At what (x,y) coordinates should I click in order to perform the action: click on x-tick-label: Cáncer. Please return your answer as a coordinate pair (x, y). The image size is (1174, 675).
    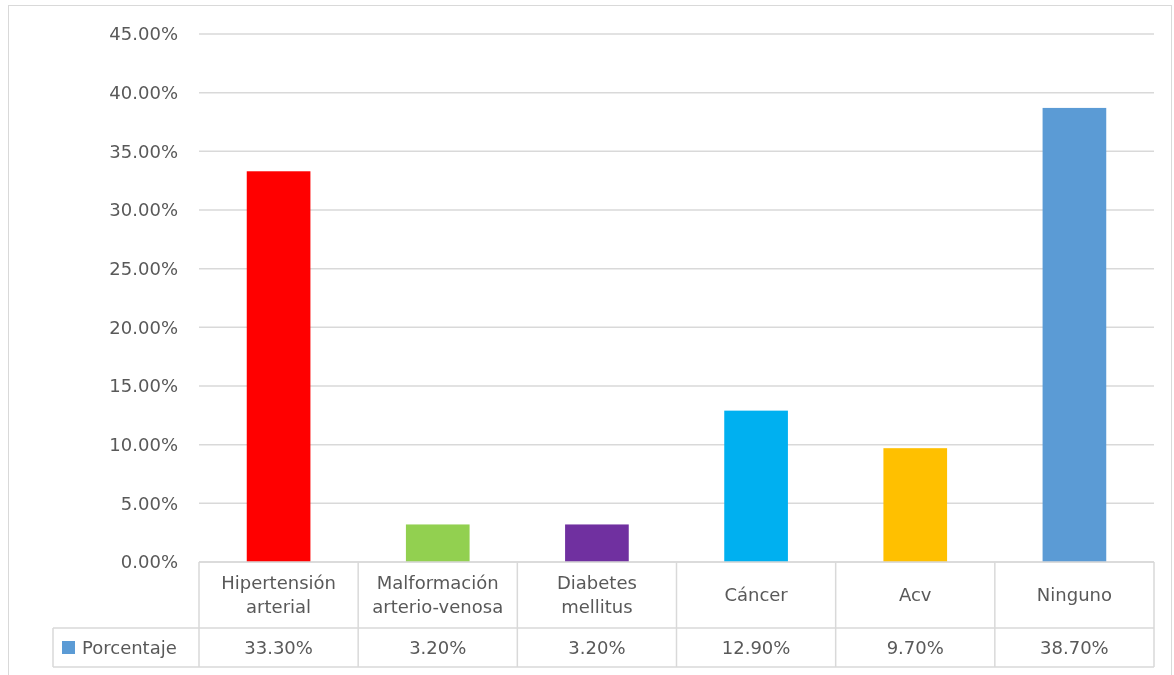
    Looking at the image, I should click on (756, 595).